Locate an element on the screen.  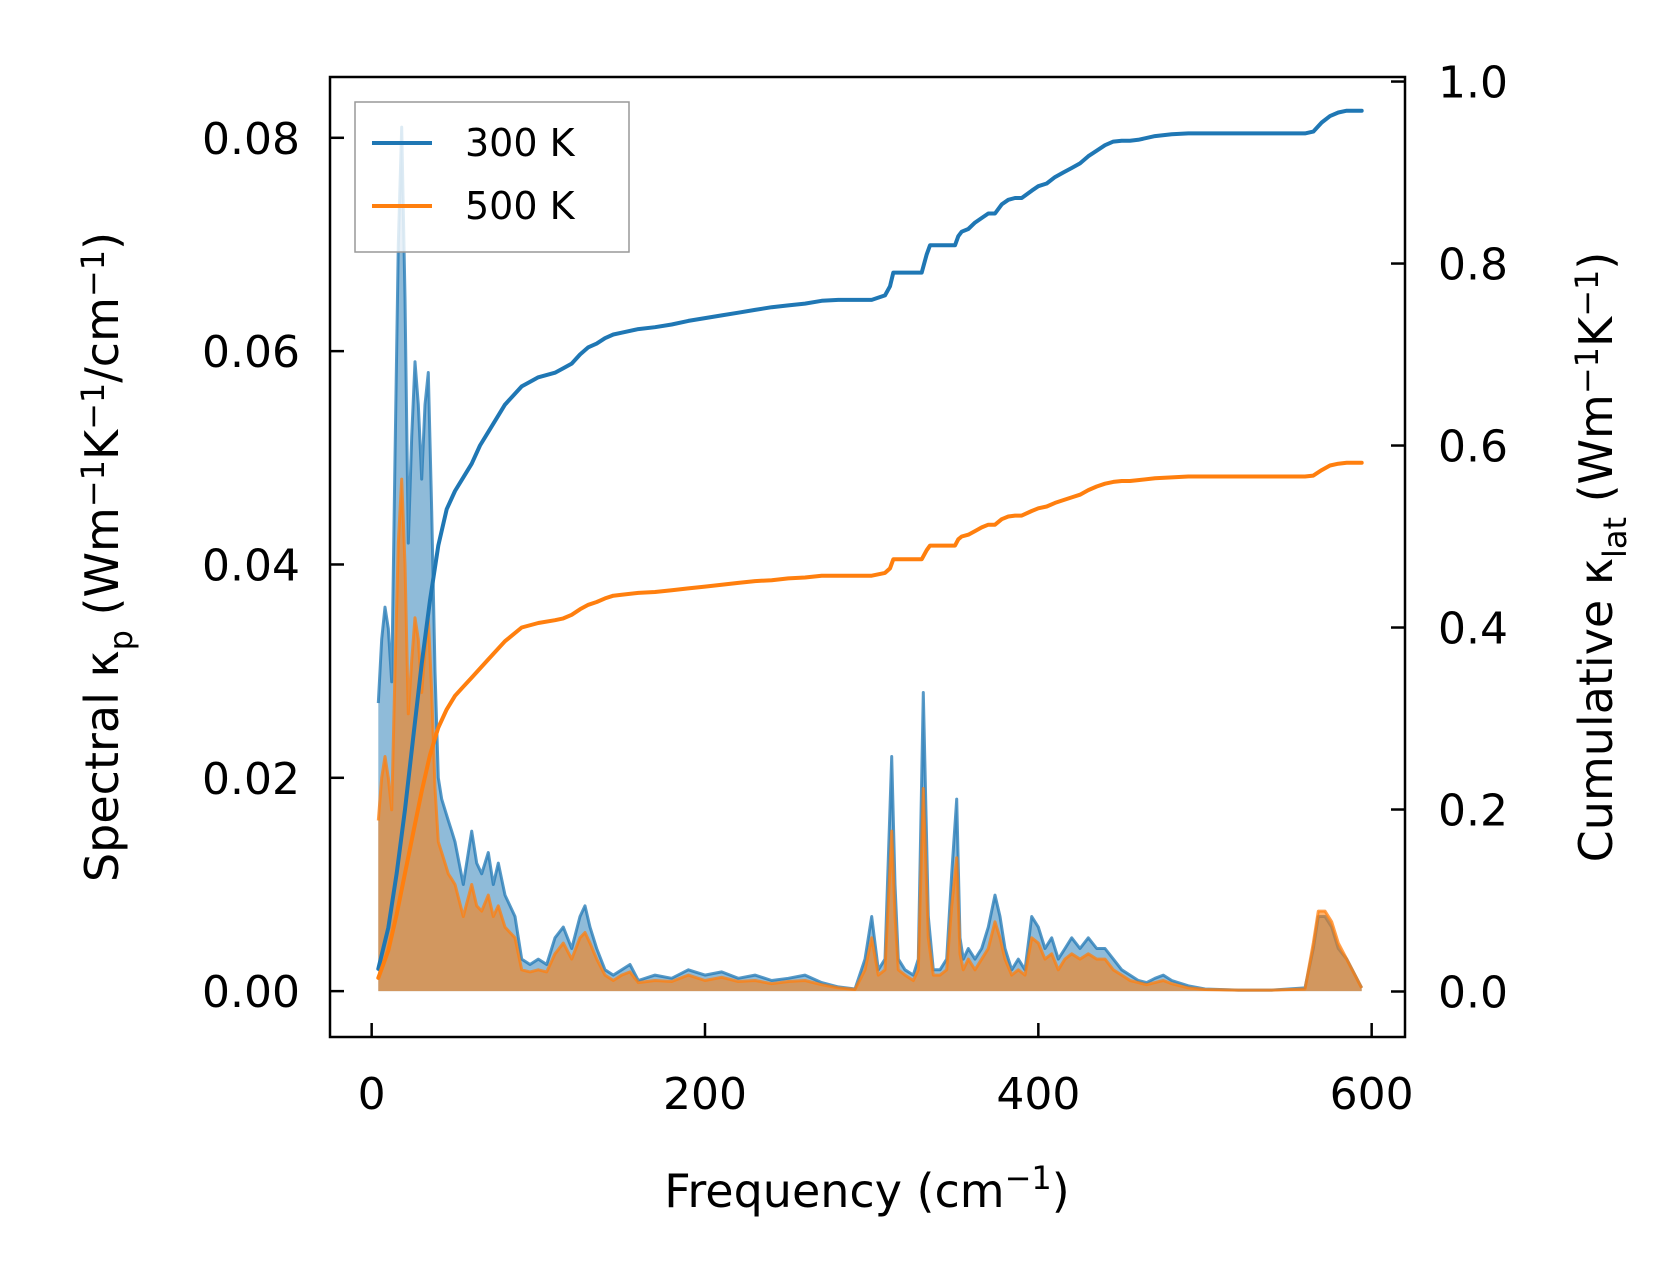
left-y-tick-label-4: 0.08 is located at coordinates (251, 139).